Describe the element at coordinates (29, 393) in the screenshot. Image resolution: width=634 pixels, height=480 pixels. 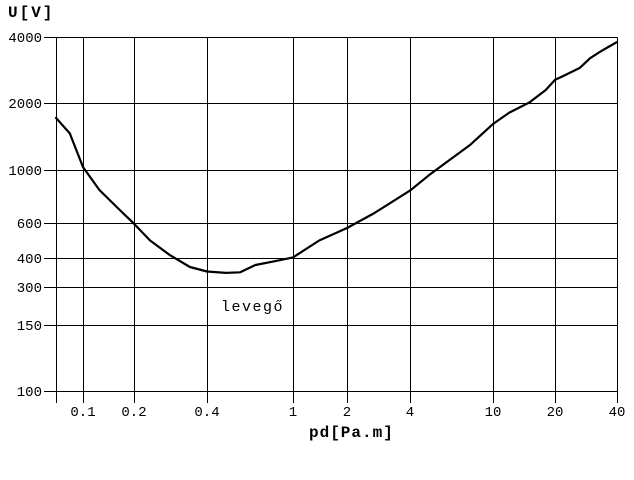
I see `y-tick-label: 100` at that location.